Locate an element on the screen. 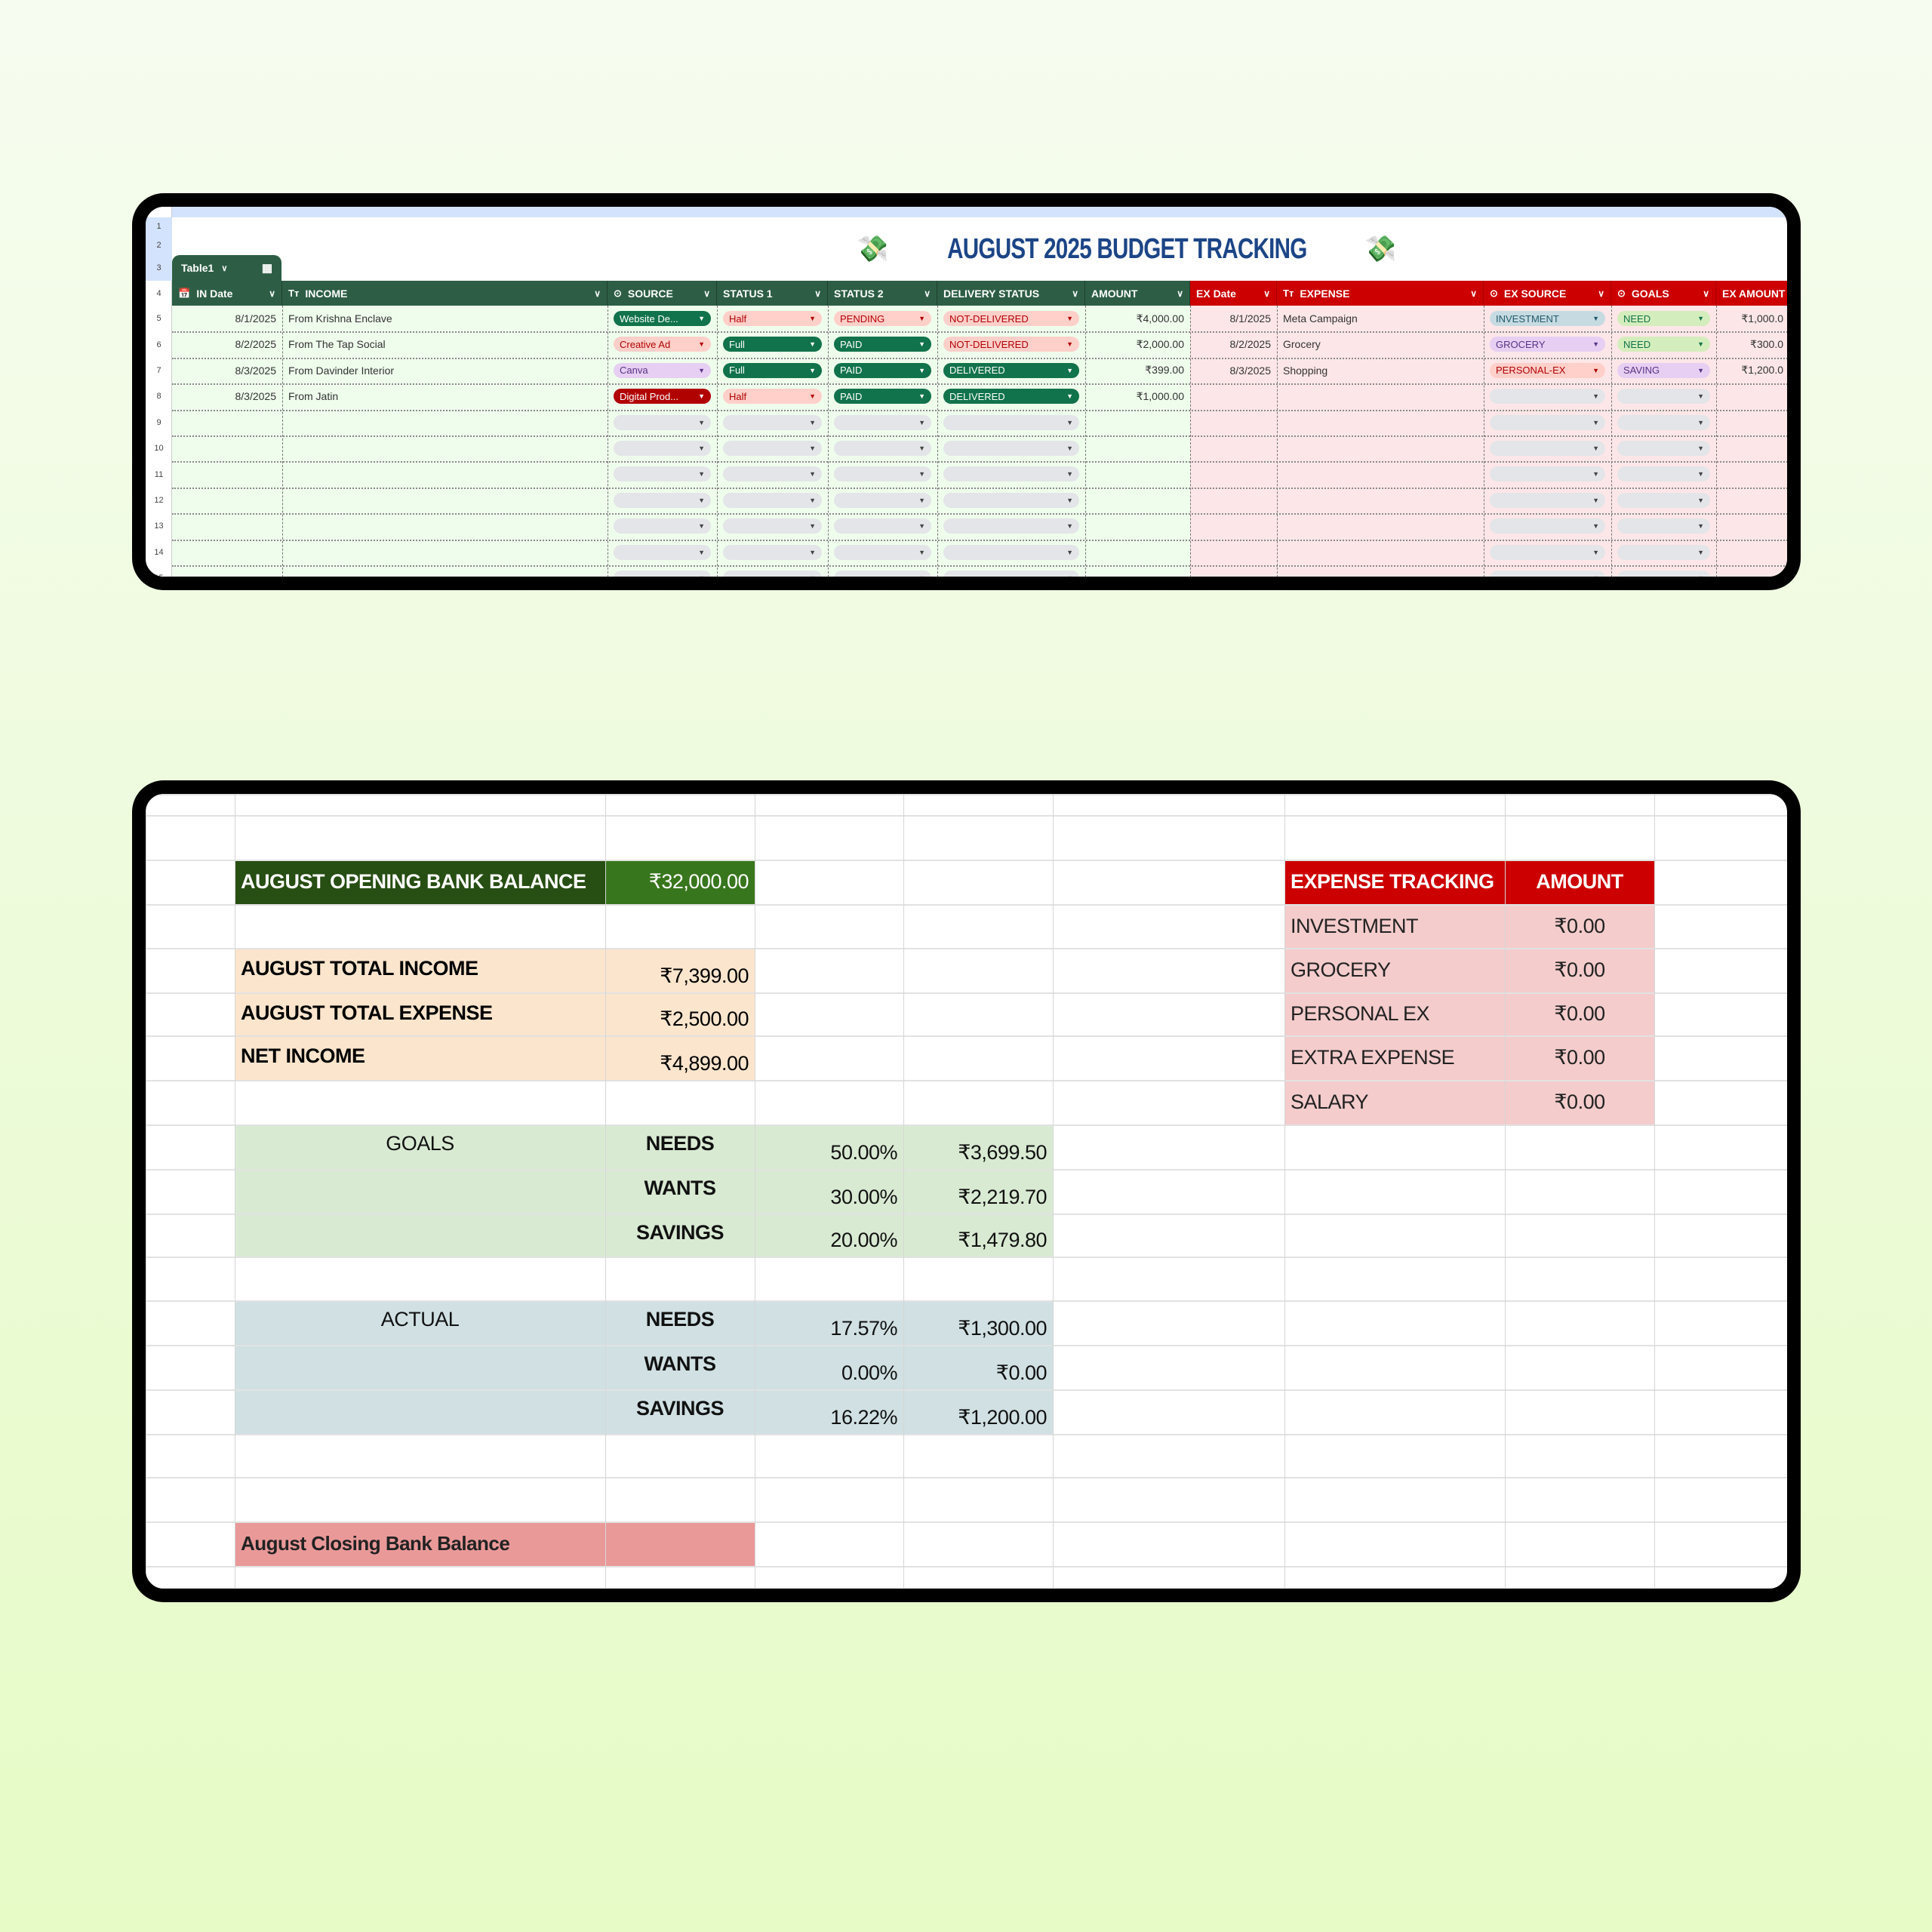 This screenshot has height=1932, width=1932. opening-balance-value: ₹32,000.00 is located at coordinates (698, 881).